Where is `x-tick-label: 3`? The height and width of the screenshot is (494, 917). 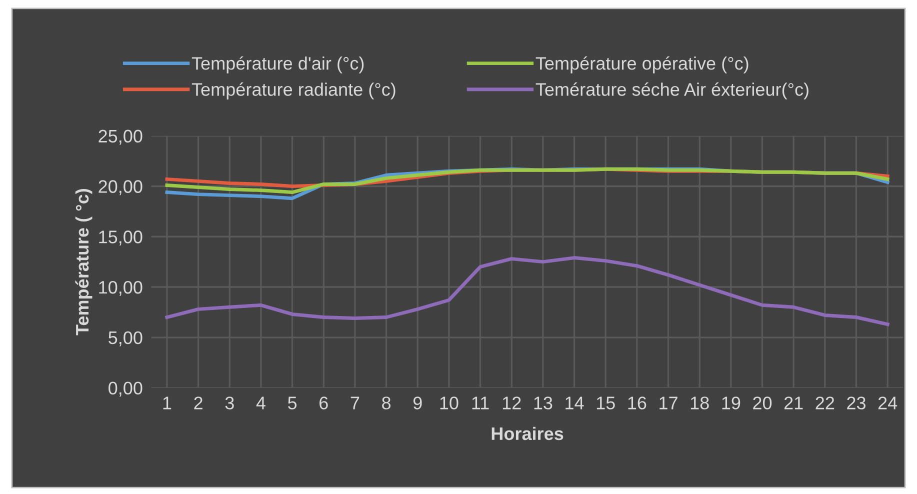 x-tick-label: 3 is located at coordinates (229, 403).